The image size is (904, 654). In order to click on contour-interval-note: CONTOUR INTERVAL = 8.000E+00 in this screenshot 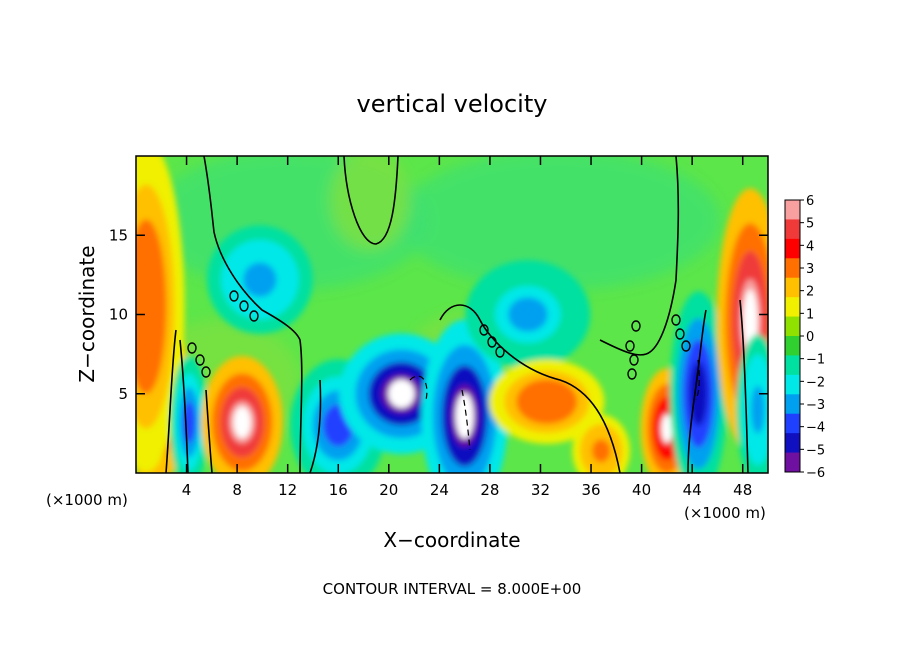, I will do `click(452, 589)`.